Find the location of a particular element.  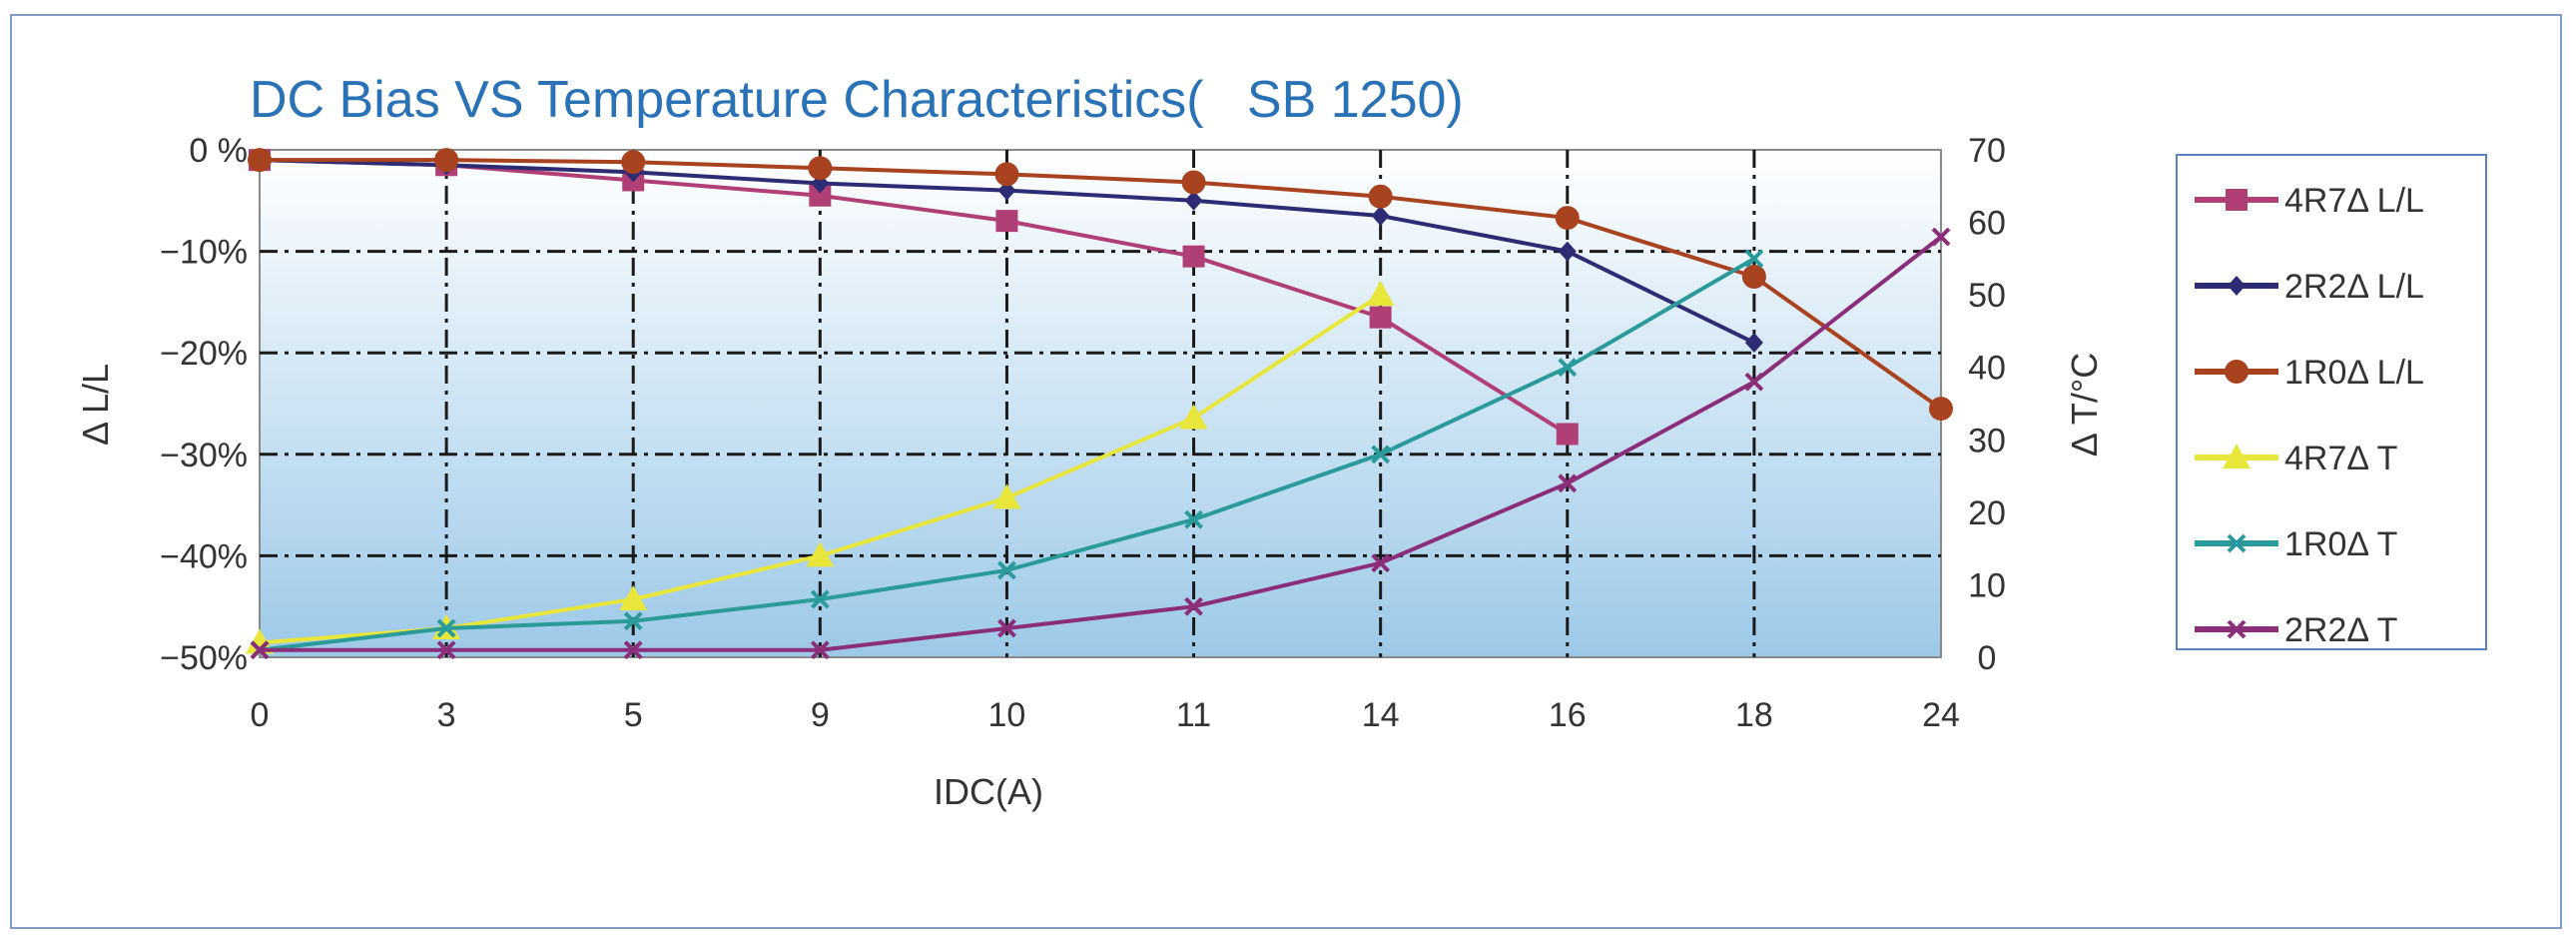

y-left-tick-label: −40% is located at coordinates (204, 556).